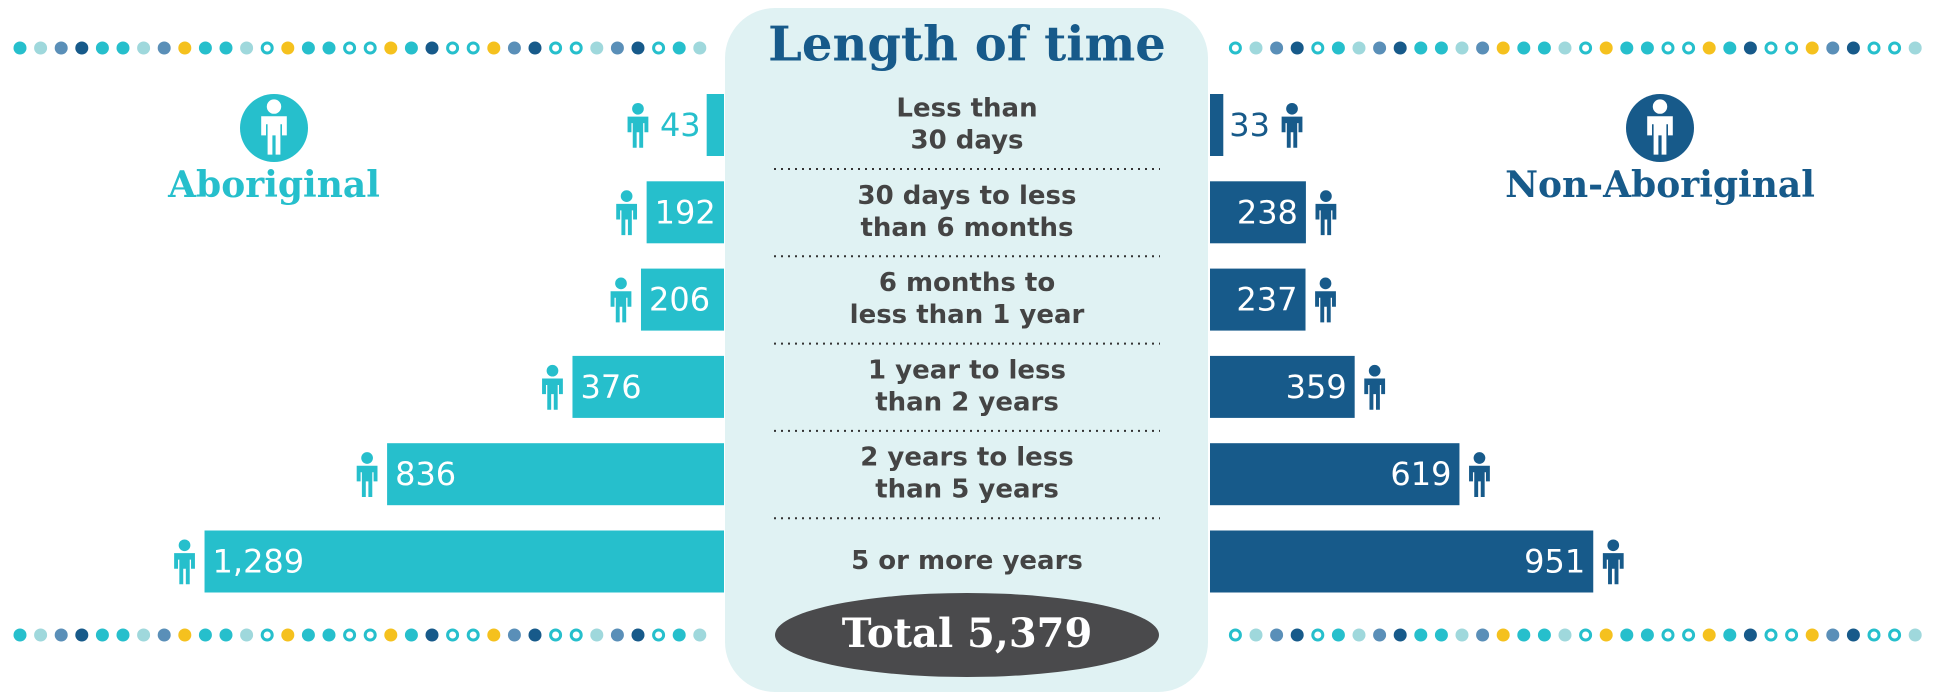 This screenshot has height=692, width=1933. What do you see at coordinates (1420, 474) in the screenshot?
I see `value-label: 619` at bounding box center [1420, 474].